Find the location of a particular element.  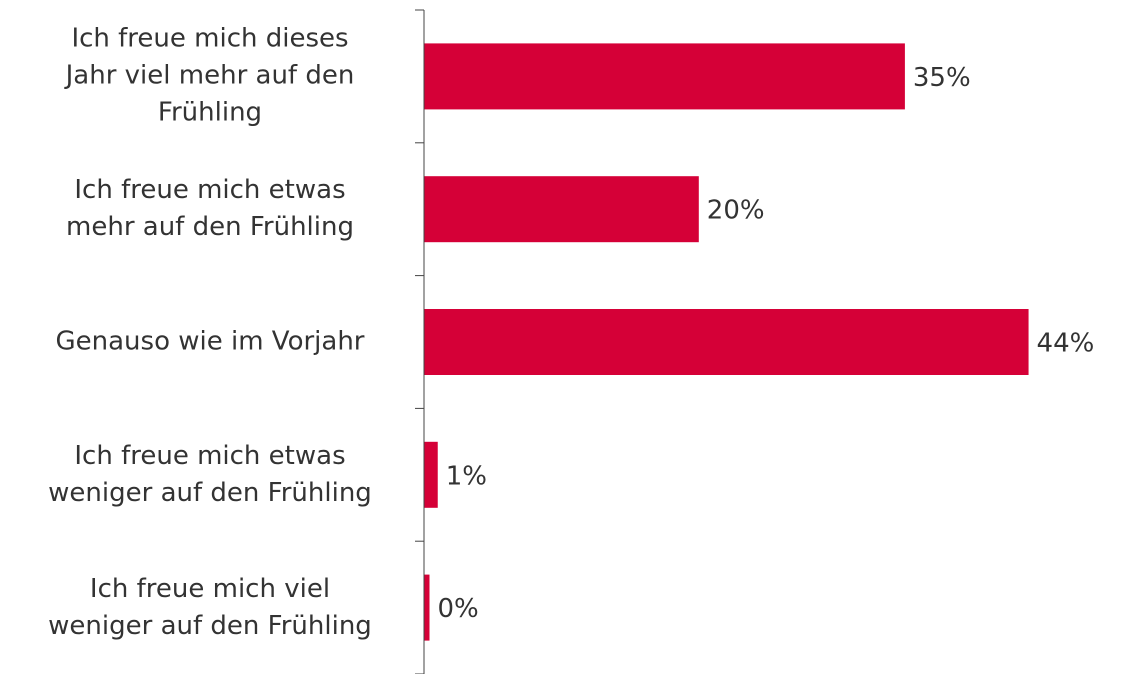

value-label: 44% is located at coordinates (1066, 344).